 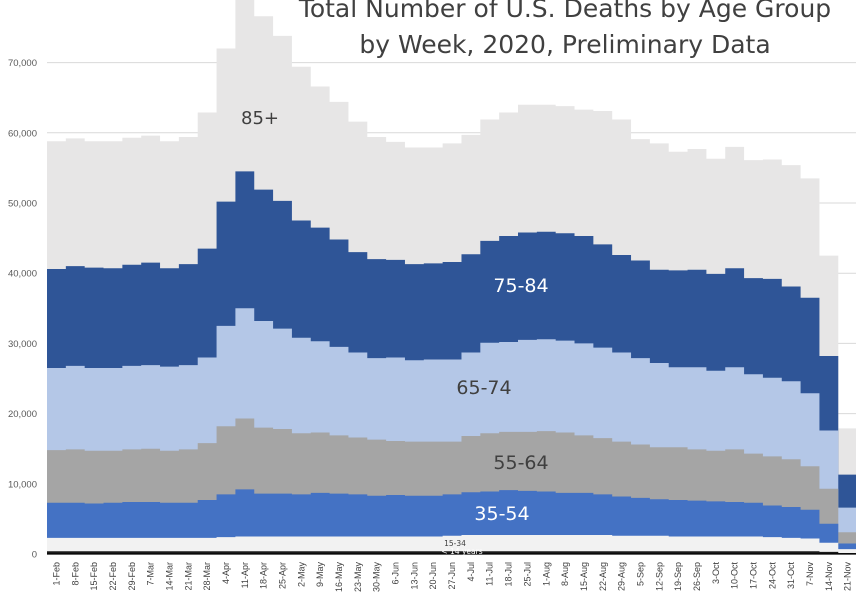 I want to click on y-tick-label: 20,000, so click(x=22, y=414).